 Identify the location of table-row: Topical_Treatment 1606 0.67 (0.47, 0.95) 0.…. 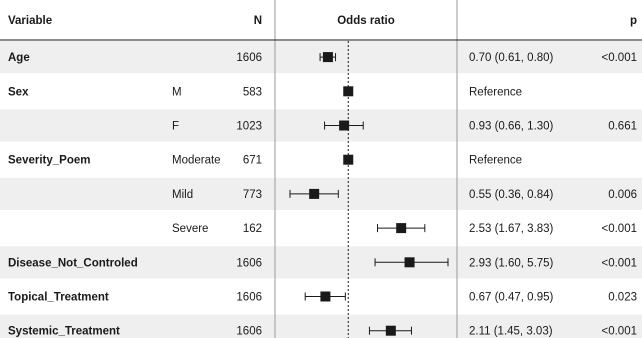
(322, 297).